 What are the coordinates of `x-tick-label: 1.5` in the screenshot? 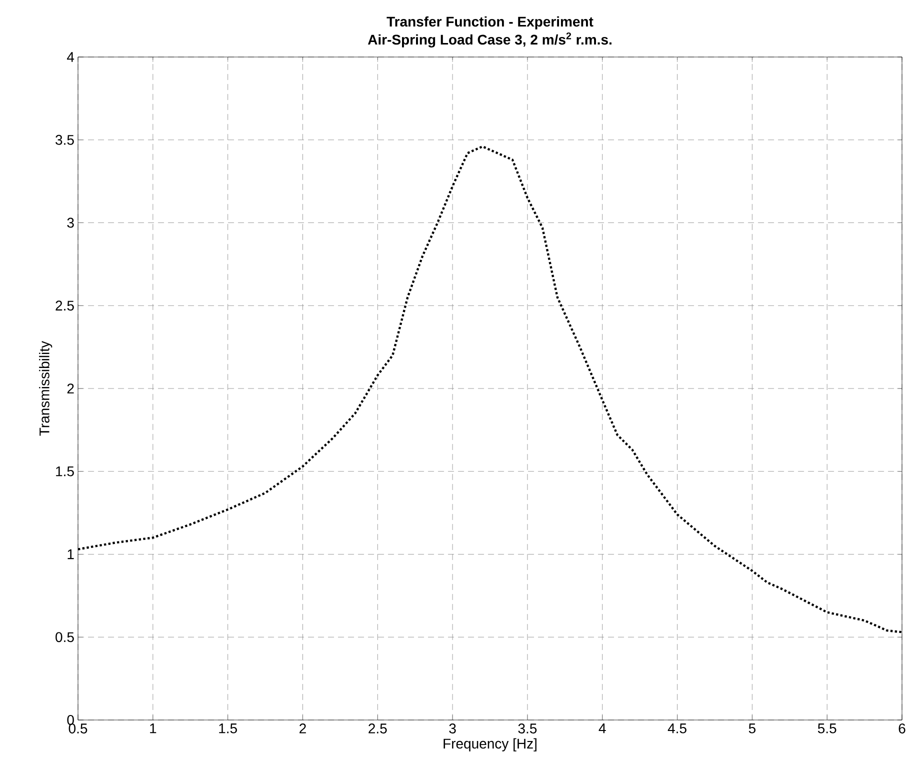 It's located at (228, 729).